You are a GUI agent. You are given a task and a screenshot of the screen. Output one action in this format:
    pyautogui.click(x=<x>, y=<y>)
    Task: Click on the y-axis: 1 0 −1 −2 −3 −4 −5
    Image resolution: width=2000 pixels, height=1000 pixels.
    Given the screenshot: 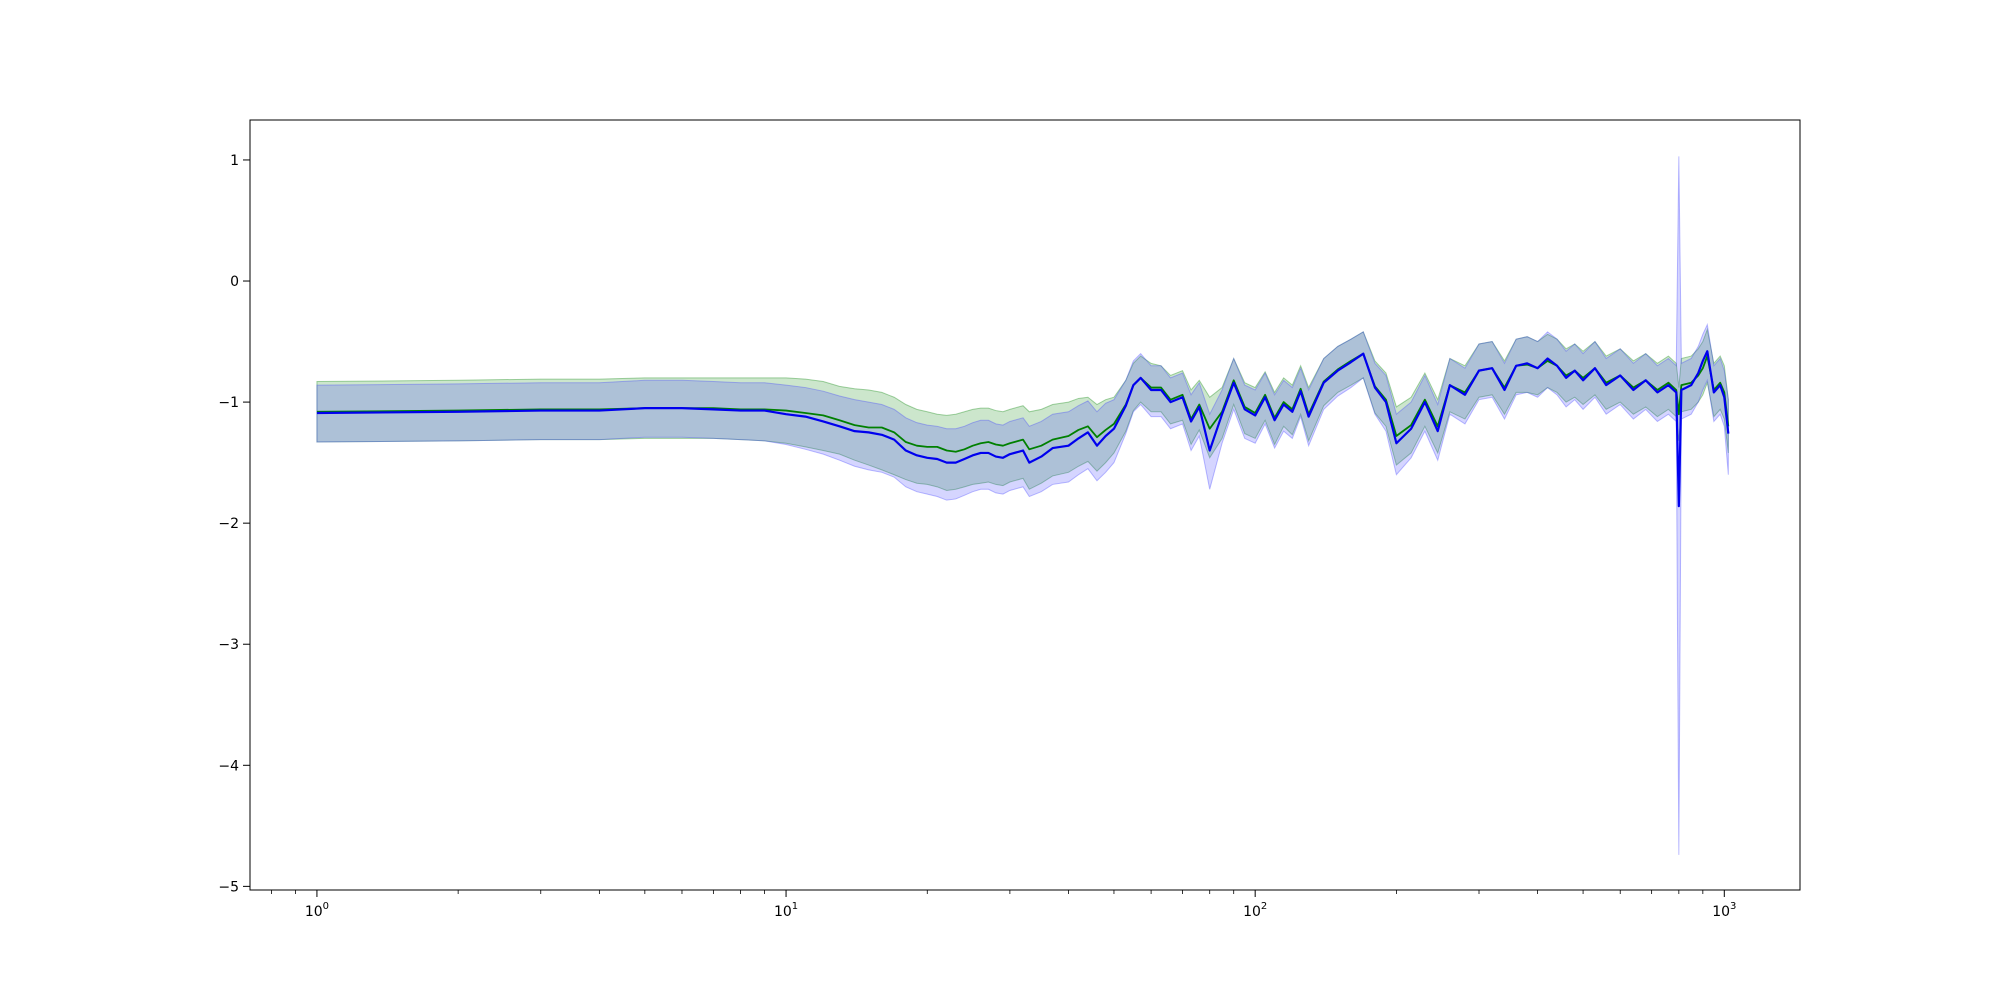 What is the action you would take?
    pyautogui.click(x=234, y=524)
    